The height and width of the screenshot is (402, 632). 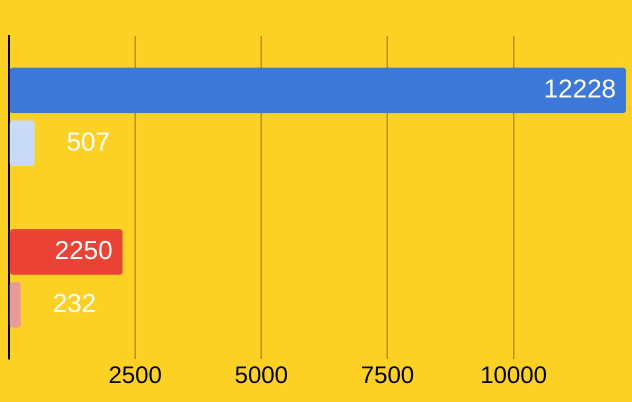 I want to click on x-tick-label: 7500, so click(x=387, y=376).